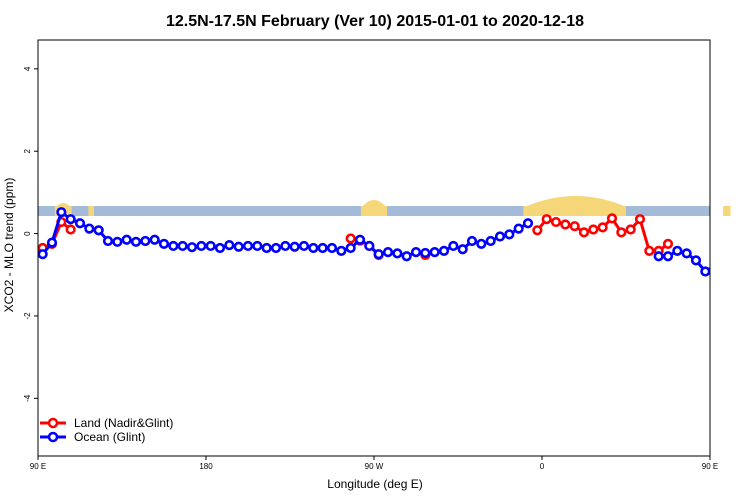 This screenshot has width=750, height=500. Describe the element at coordinates (27, 398) in the screenshot. I see `y-tick-label: -4` at that location.